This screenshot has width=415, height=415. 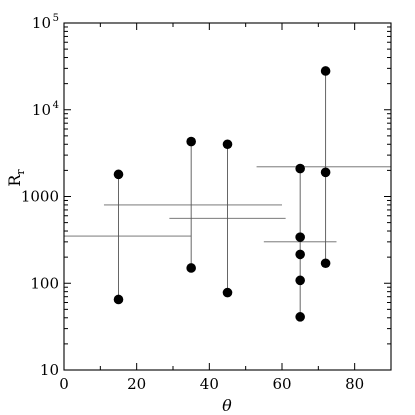 I want to click on y-axis-label-main: R, so click(x=14, y=180).